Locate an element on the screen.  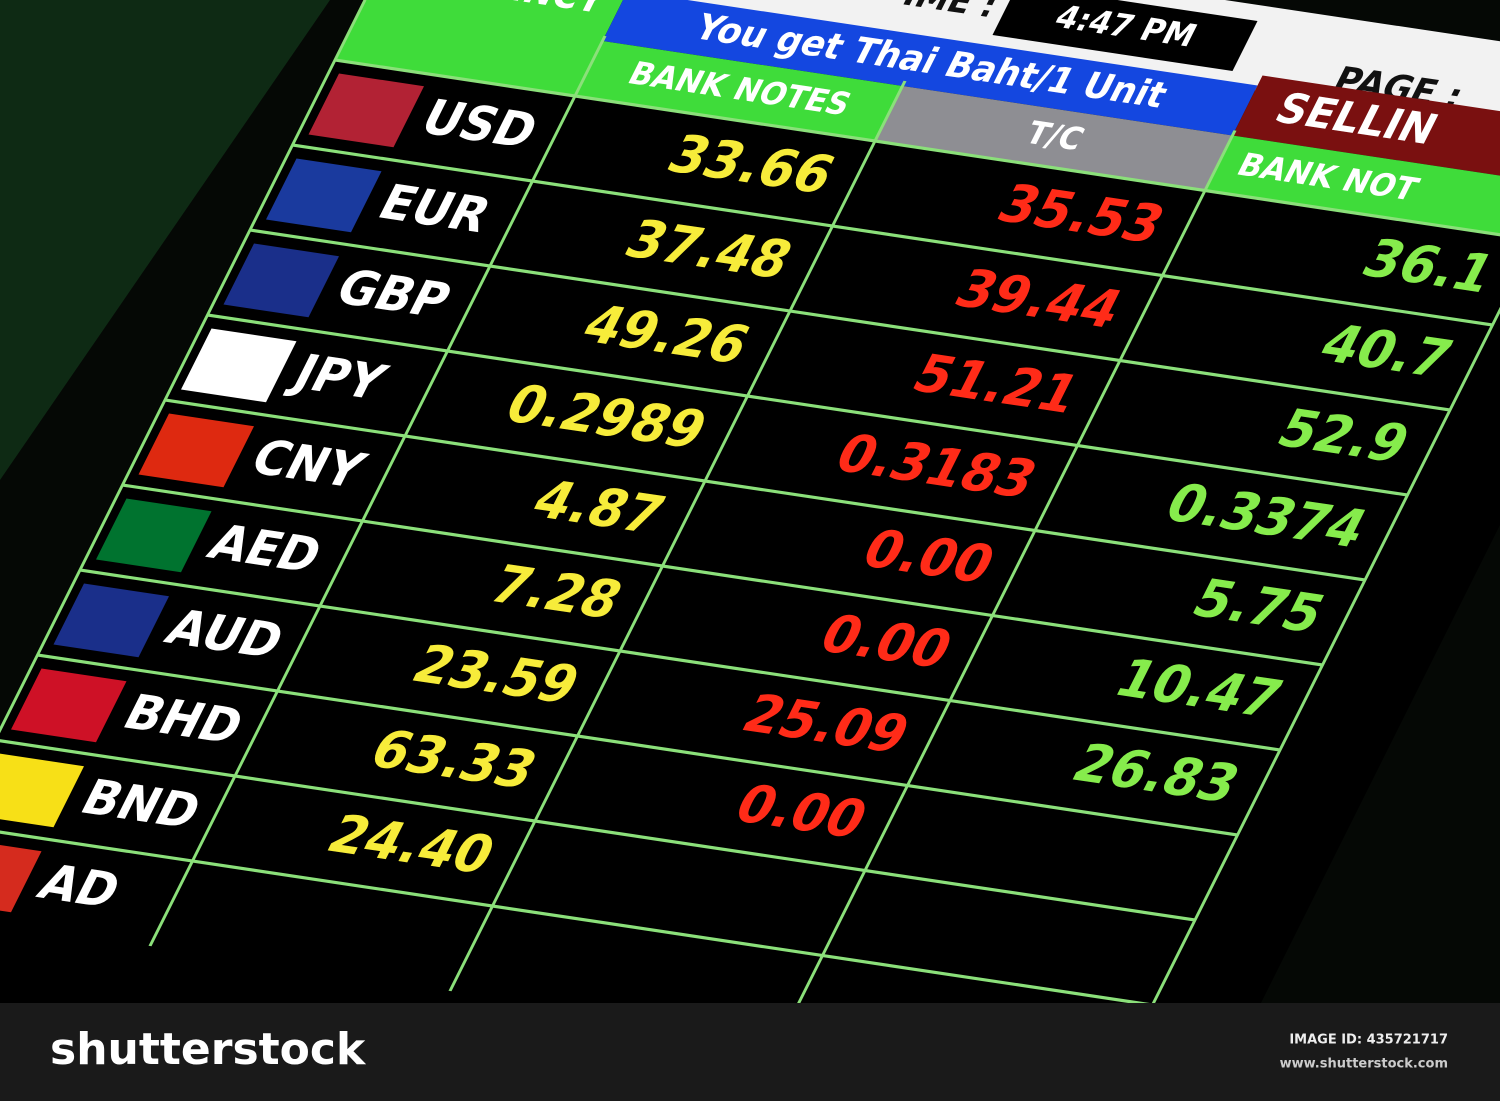
buying-header is located at coordinates (930, 68).